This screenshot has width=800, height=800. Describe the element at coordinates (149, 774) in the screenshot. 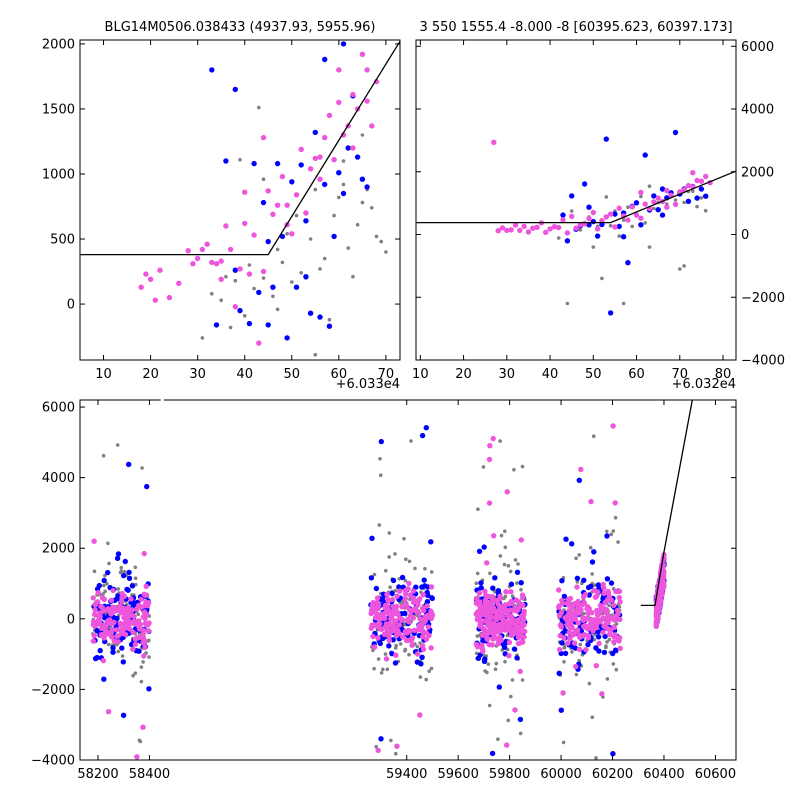

I see `x-tick-label: 58400` at that location.